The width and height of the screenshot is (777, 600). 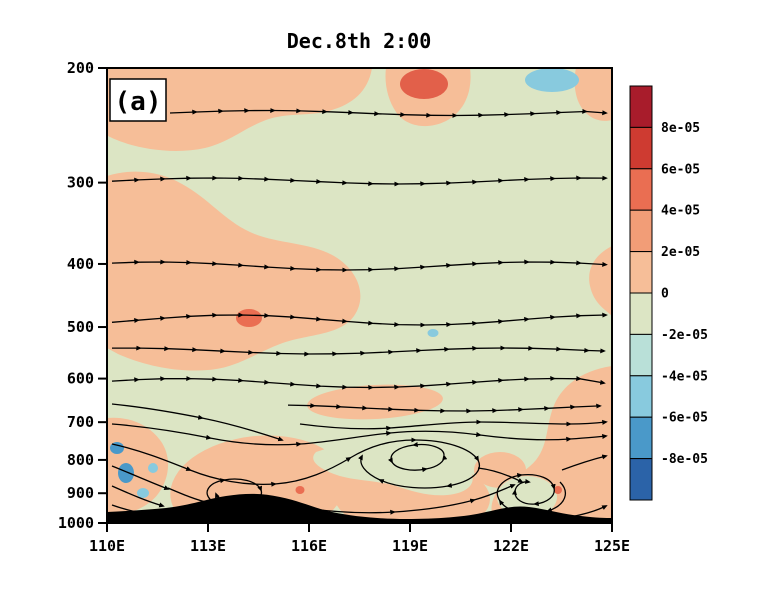 What do you see at coordinates (107, 546) in the screenshot?
I see `x-tick-label: 110E` at bounding box center [107, 546].